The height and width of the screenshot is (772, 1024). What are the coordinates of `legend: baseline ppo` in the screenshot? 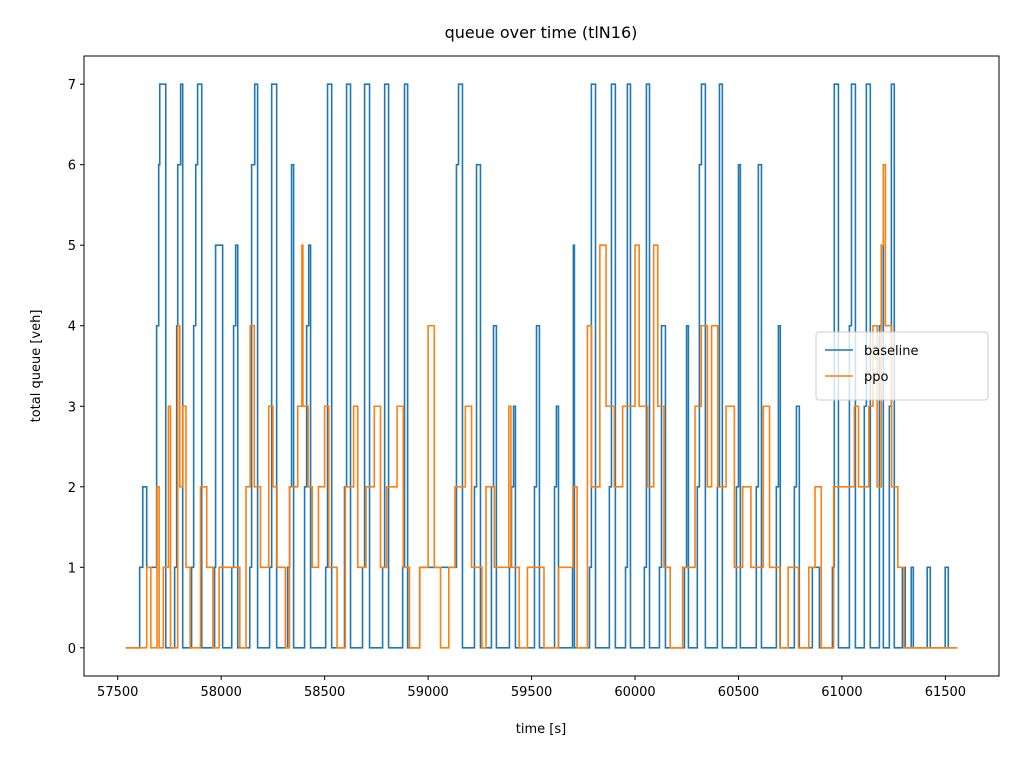 It's located at (902, 366).